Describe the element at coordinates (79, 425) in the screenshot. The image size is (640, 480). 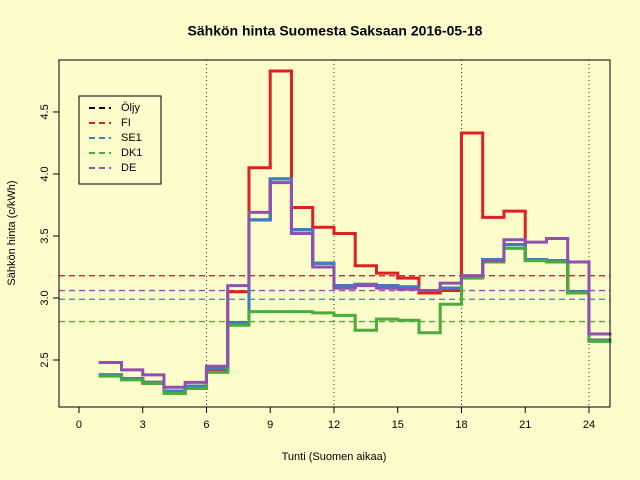
I see `x-tick-label: 0` at that location.